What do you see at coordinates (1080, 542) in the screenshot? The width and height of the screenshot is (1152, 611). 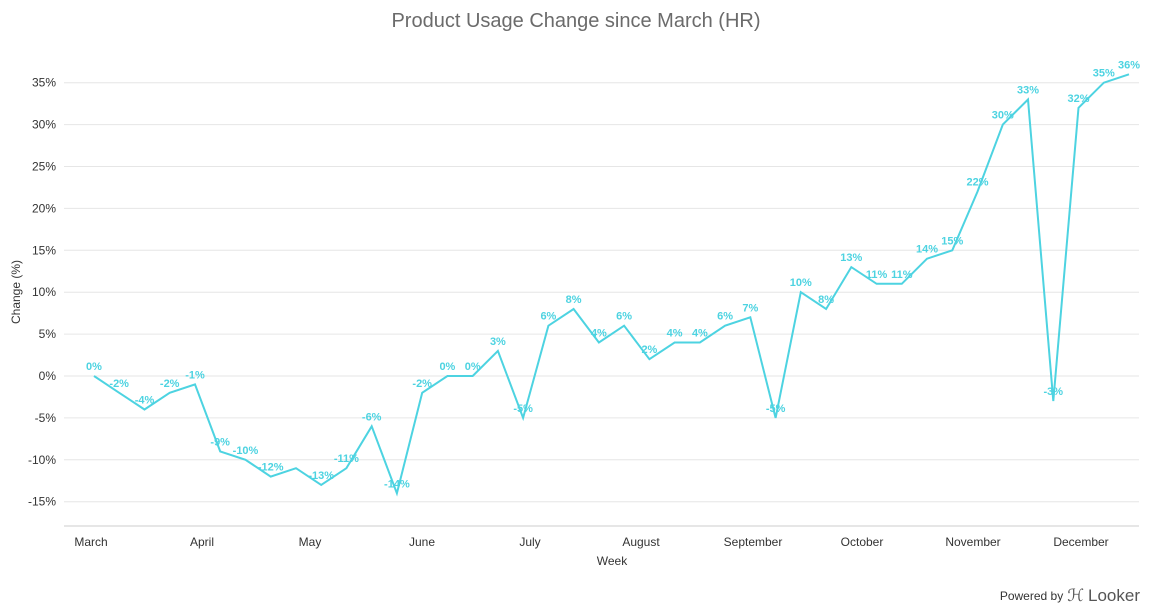 I see `x-tick-label: December` at bounding box center [1080, 542].